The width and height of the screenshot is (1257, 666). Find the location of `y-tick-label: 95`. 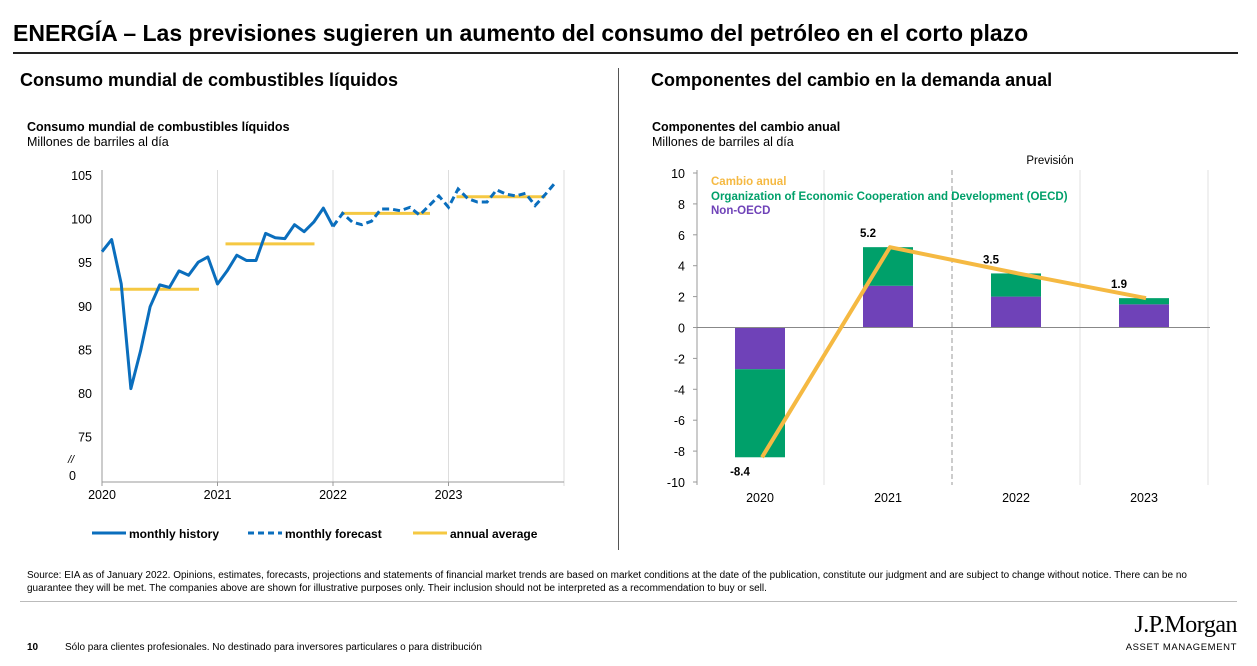

y-tick-label: 95 is located at coordinates (85, 263).